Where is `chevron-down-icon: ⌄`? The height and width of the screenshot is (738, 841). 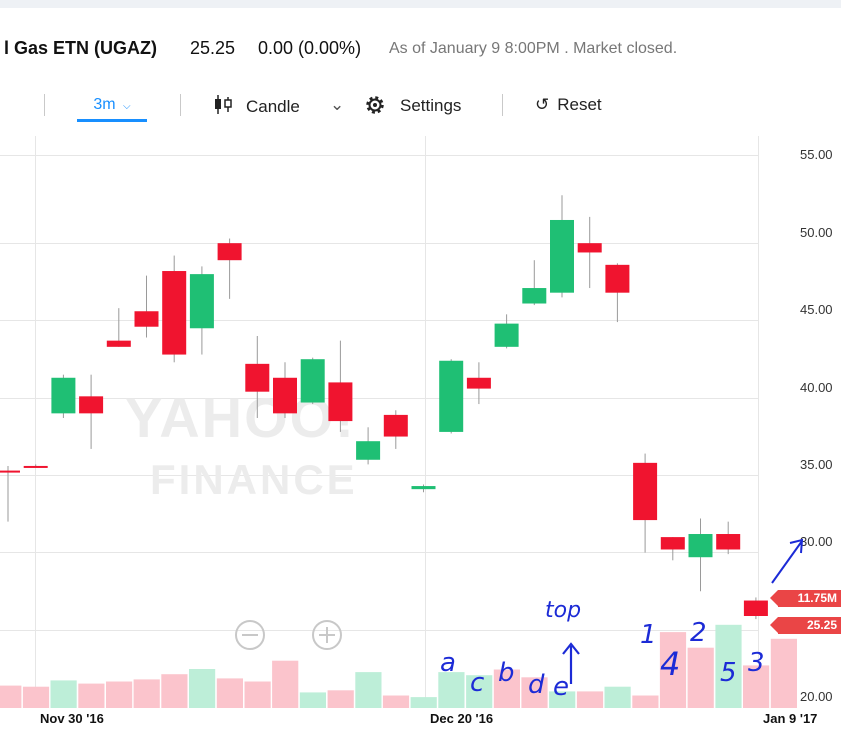 chevron-down-icon: ⌄ is located at coordinates (337, 104).